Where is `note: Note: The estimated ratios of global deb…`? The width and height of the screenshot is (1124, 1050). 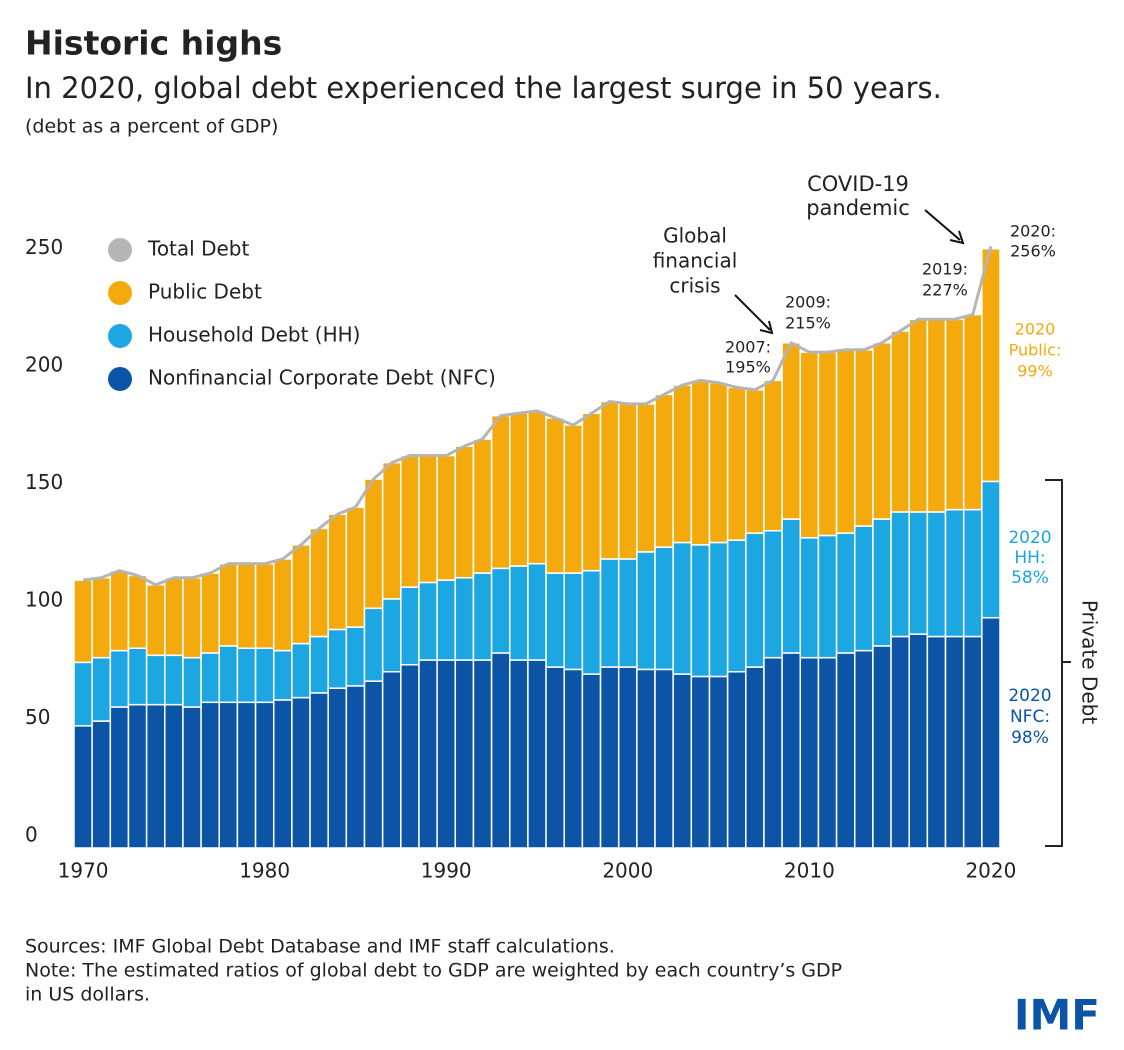
note: Note: The estimated ratios of global deb… is located at coordinates (433, 971).